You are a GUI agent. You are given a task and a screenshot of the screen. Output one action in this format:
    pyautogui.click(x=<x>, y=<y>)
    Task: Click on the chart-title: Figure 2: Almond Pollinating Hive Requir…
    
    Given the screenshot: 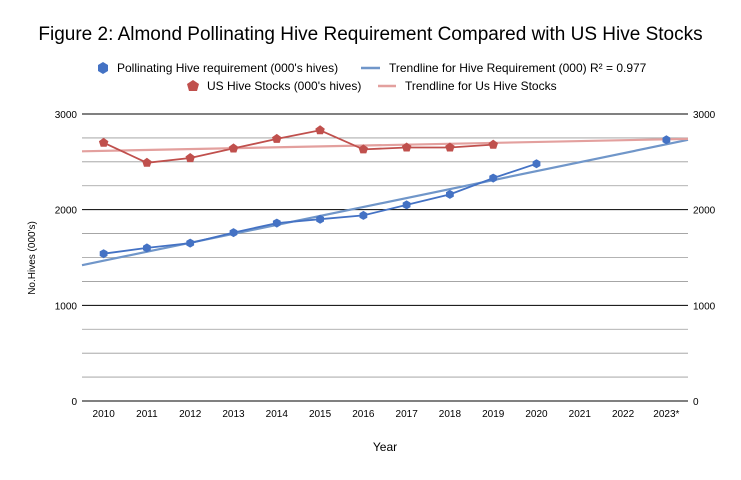 What is the action you would take?
    pyautogui.click(x=370, y=34)
    